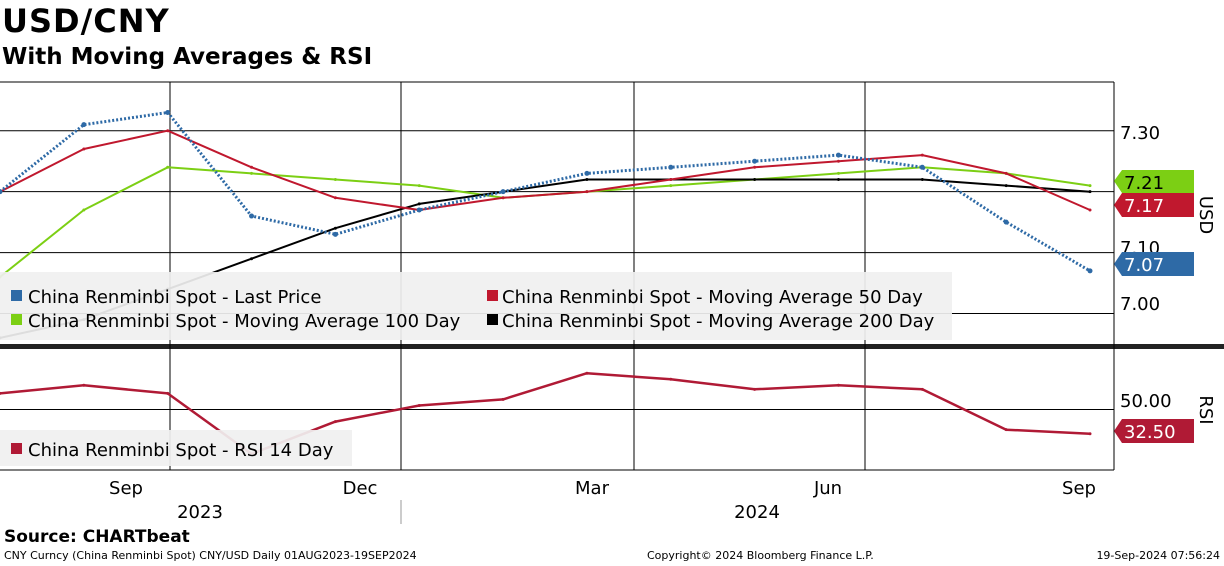 This screenshot has height=566, width=1224. I want to click on panel-divider, so click(612, 346).